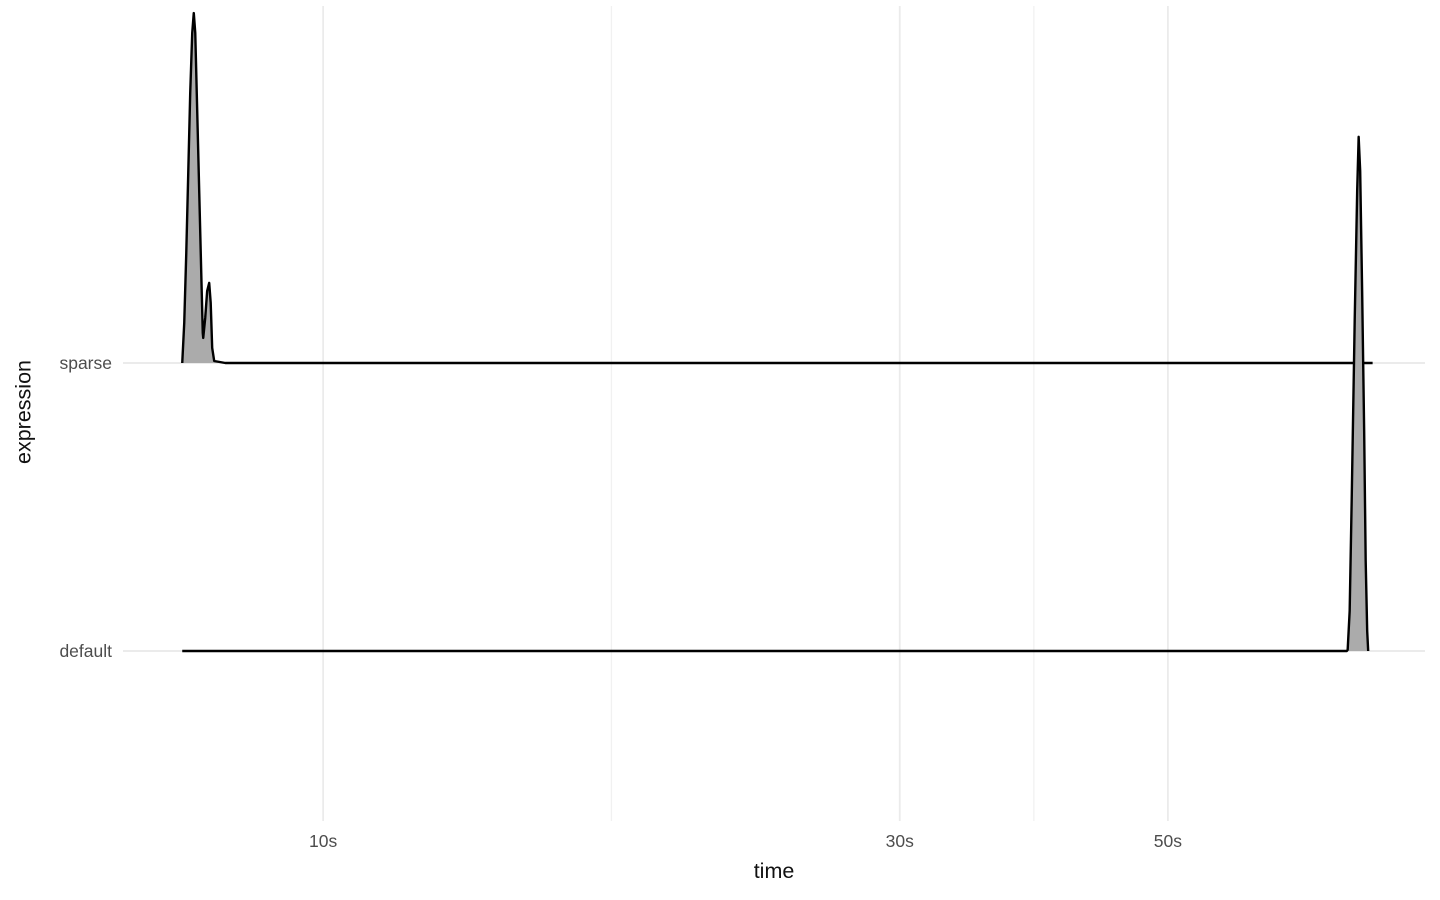 The image size is (1440, 900). Describe the element at coordinates (323, 841) in the screenshot. I see `x-tick-label-10s: 10s` at that location.